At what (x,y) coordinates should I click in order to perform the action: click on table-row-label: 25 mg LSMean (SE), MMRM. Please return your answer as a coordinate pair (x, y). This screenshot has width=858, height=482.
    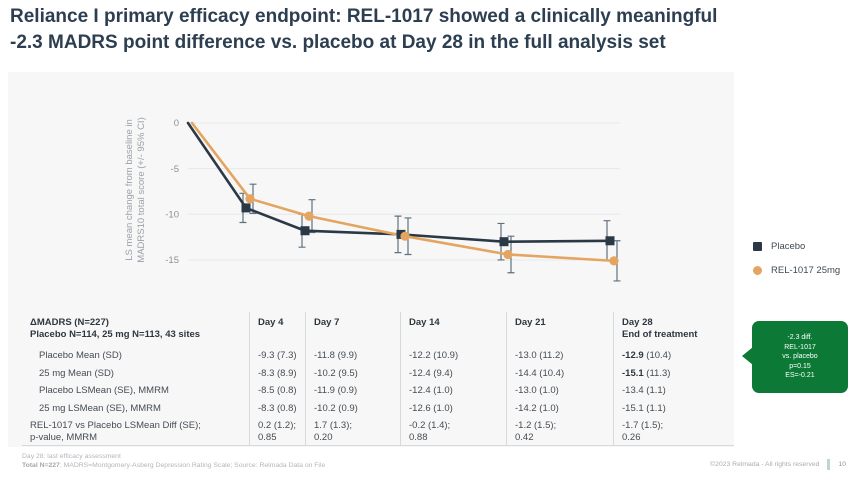
    Looking at the image, I should click on (100, 408).